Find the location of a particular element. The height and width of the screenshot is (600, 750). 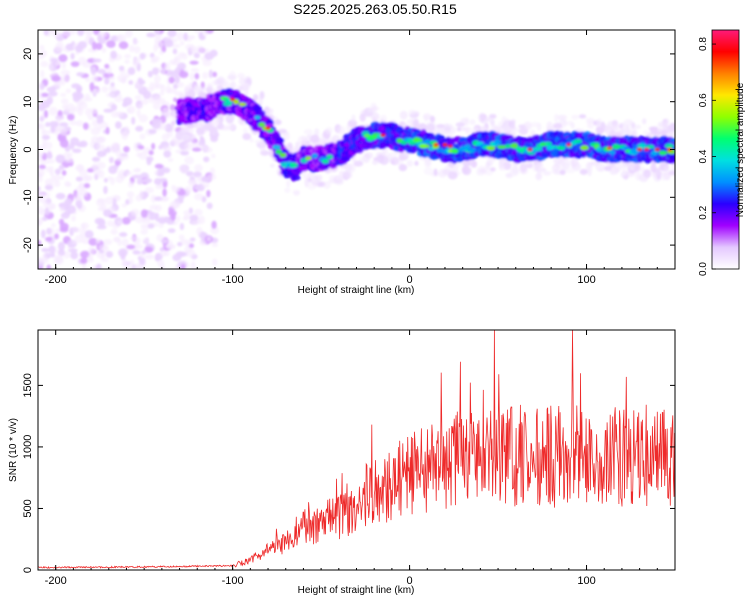

heatmap-y-axis-label: Frequency (Hz) is located at coordinates (13, 150).